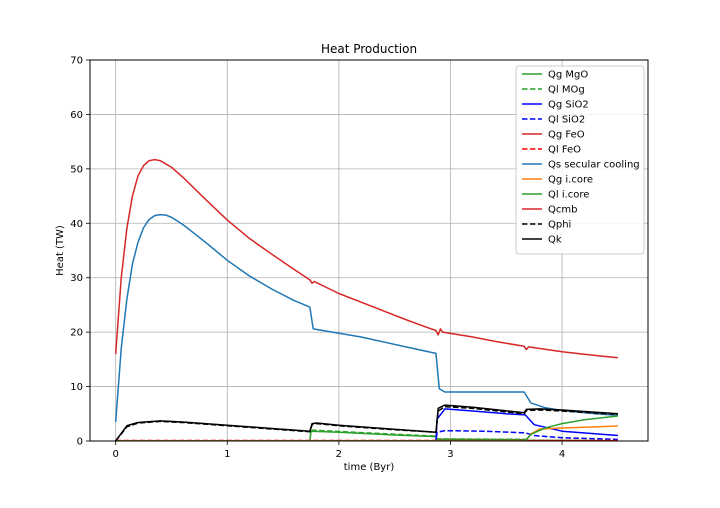  What do you see at coordinates (339, 454) in the screenshot?
I see `x-tick-label: 2` at bounding box center [339, 454].